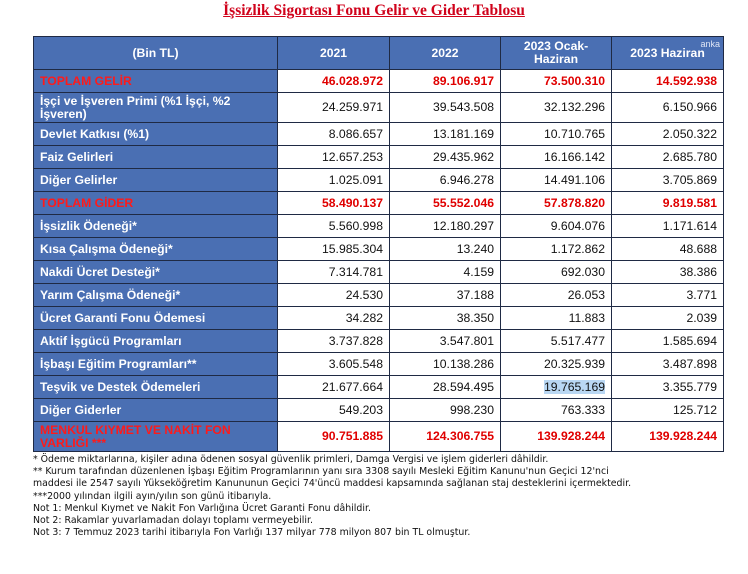  What do you see at coordinates (445, 436) in the screenshot?
I see `cell-value: 124.306.755` at bounding box center [445, 436].